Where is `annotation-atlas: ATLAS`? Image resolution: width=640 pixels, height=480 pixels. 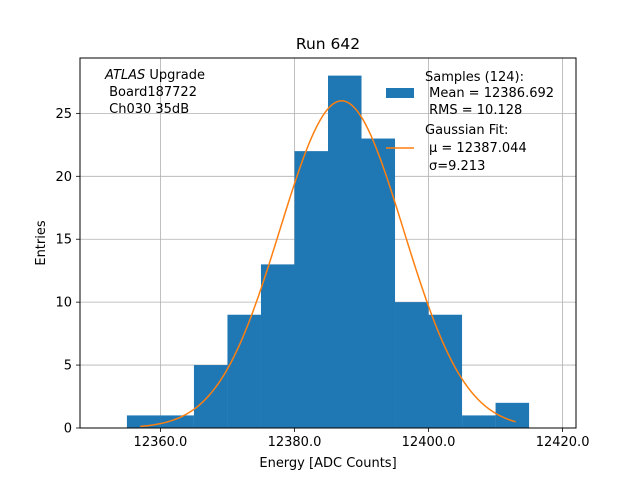 annotation-atlas: ATLAS is located at coordinates (124, 75).